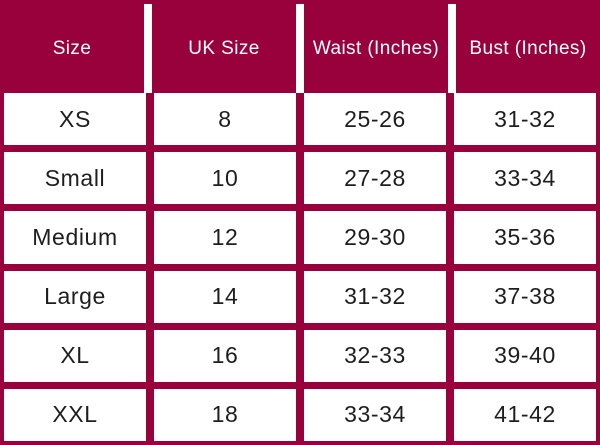  What do you see at coordinates (75, 355) in the screenshot?
I see `table-cell: XL` at bounding box center [75, 355].